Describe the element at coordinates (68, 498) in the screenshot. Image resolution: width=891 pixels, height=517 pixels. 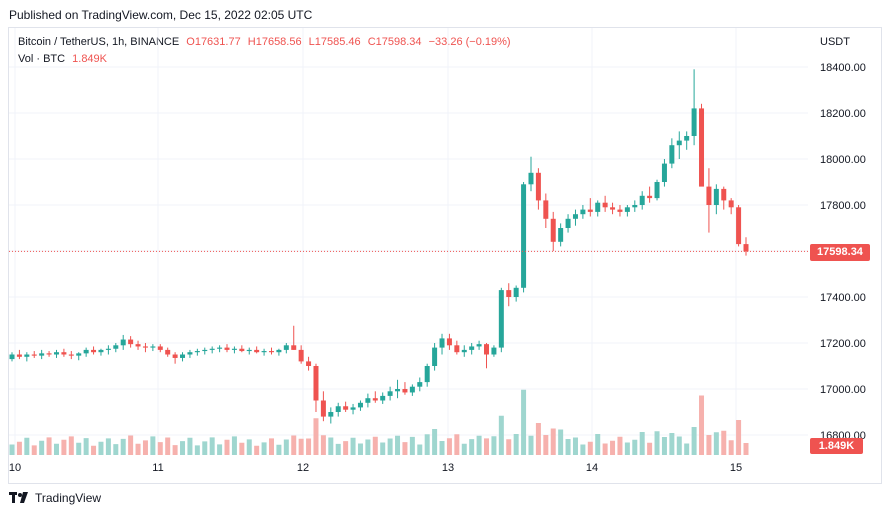
I see `tradingview-logo-text: TradingView` at that location.